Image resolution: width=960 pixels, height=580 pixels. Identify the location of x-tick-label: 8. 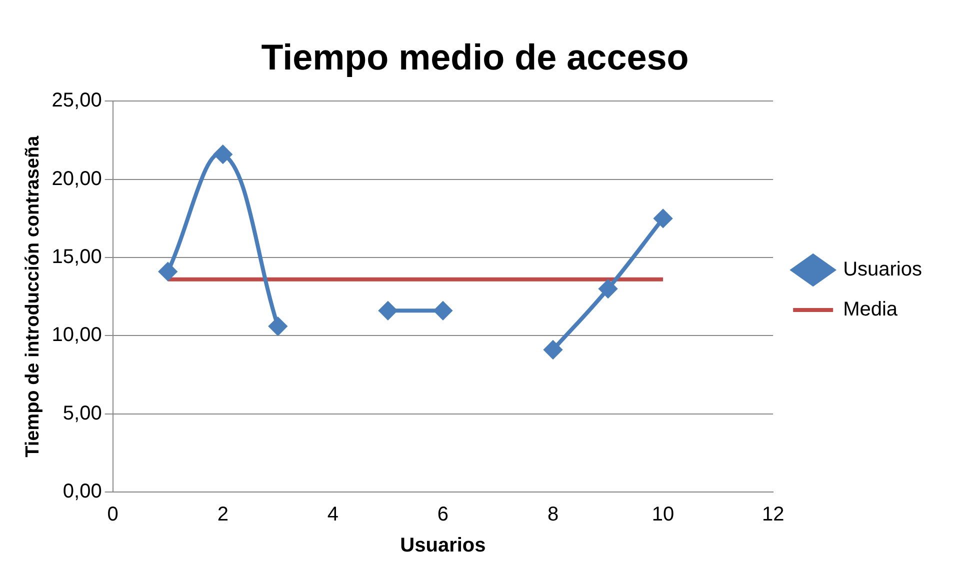
(553, 515).